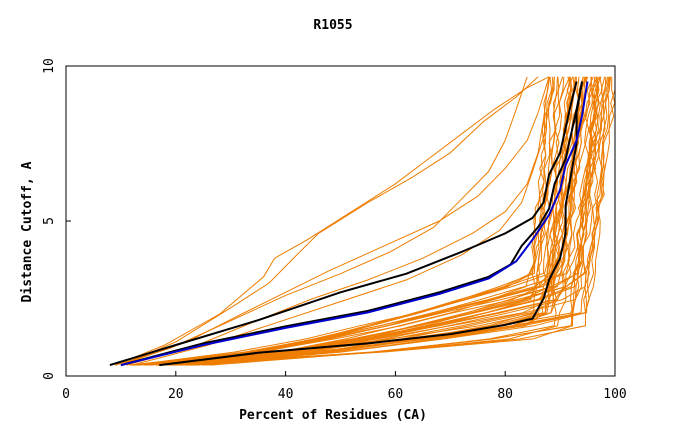 The height and width of the screenshot is (440, 680). I want to click on y-axis-label: Distance Cutoff, A, so click(27, 231).